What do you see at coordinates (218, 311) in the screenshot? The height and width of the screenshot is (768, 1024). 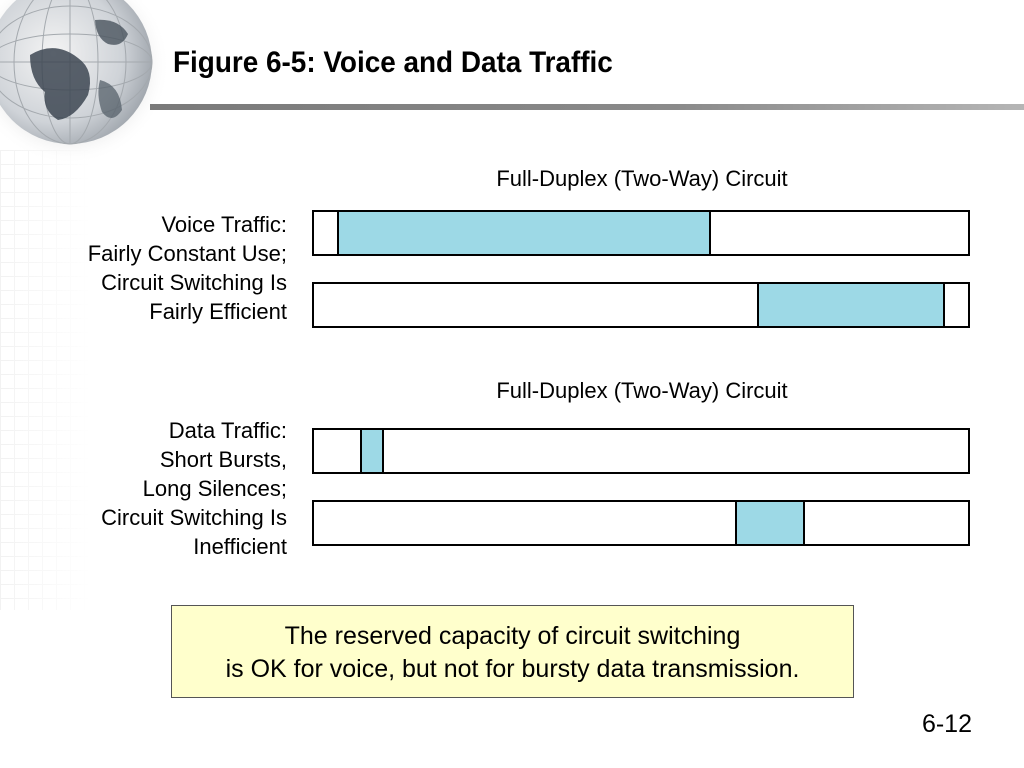 I see `voice-label-line-4: Fairly Efficient` at bounding box center [218, 311].